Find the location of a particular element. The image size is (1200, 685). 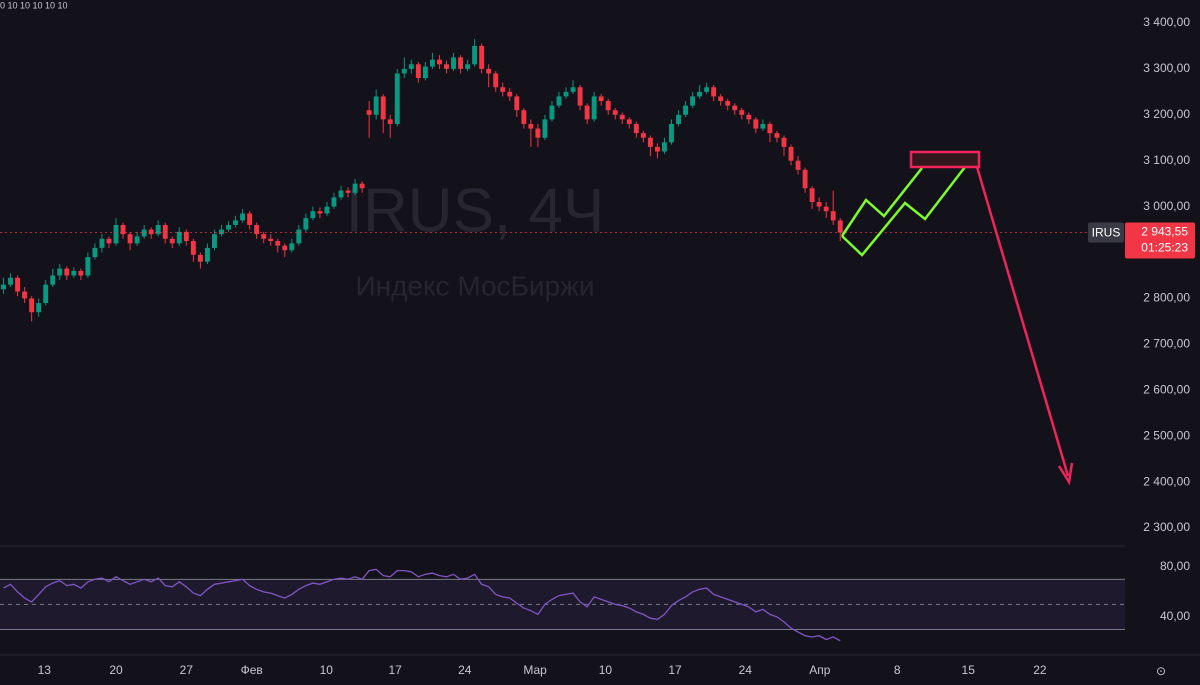

y-tick-label: 3 200,00 is located at coordinates (1166, 114).